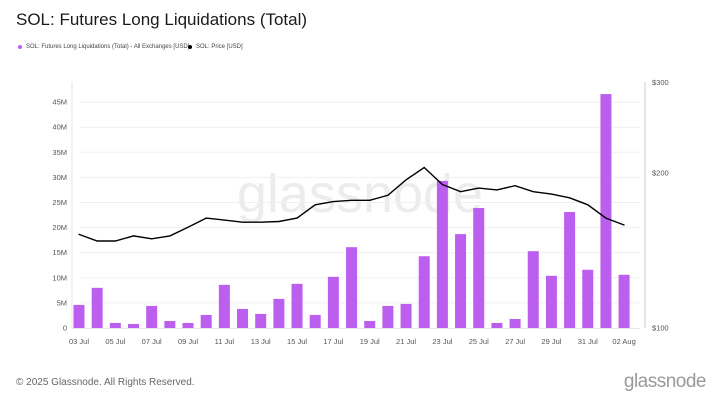 The image size is (720, 405). What do you see at coordinates (62, 302) in the screenshot?
I see `y-left-tick-label: 5M` at bounding box center [62, 302].